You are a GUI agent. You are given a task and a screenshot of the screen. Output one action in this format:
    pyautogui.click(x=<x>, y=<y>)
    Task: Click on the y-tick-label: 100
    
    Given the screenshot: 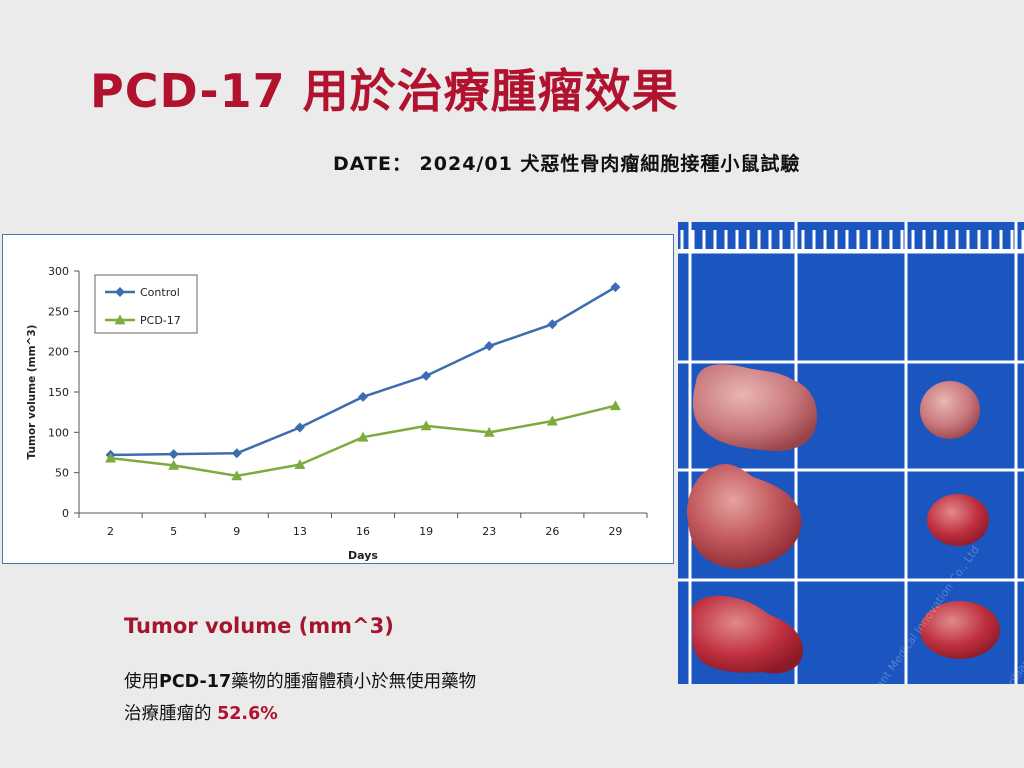 What is the action you would take?
    pyautogui.click(x=58, y=432)
    